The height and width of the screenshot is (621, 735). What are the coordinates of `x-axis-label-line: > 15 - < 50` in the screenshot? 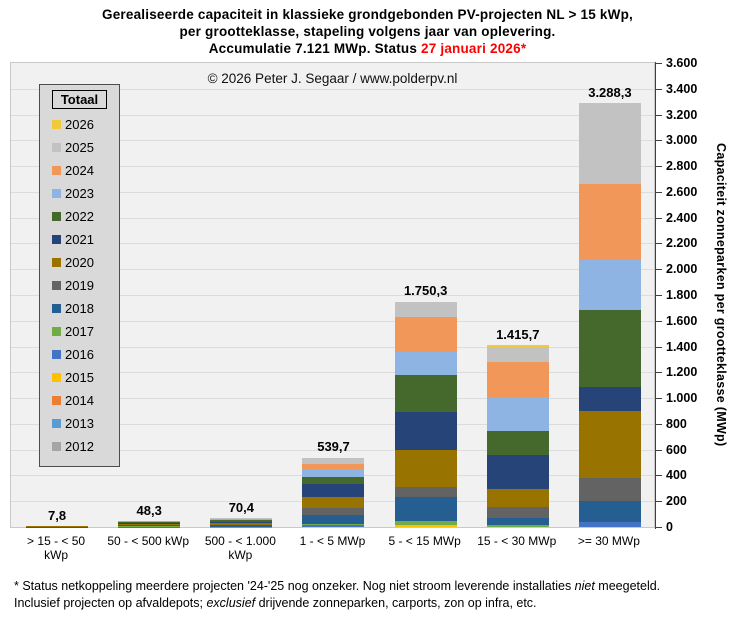 It's located at (56, 541).